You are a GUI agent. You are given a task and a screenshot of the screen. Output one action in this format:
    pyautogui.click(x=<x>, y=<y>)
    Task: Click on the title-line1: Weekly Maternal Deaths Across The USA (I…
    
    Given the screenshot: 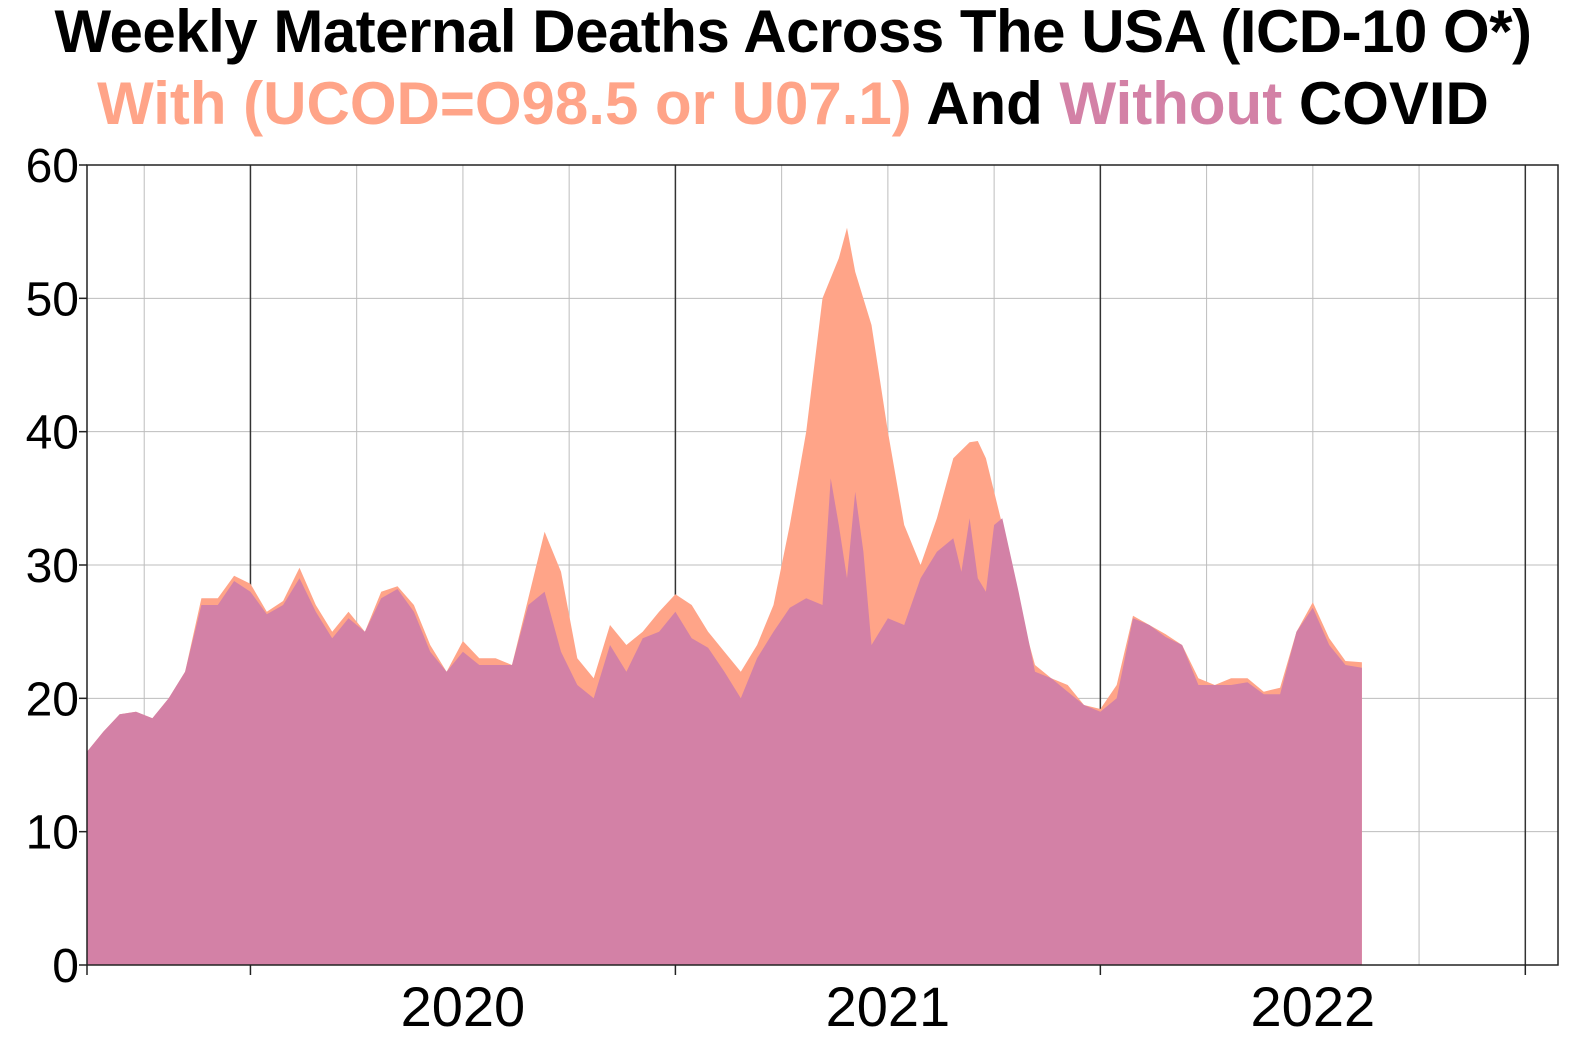 What is the action you would take?
    pyautogui.click(x=793, y=32)
    